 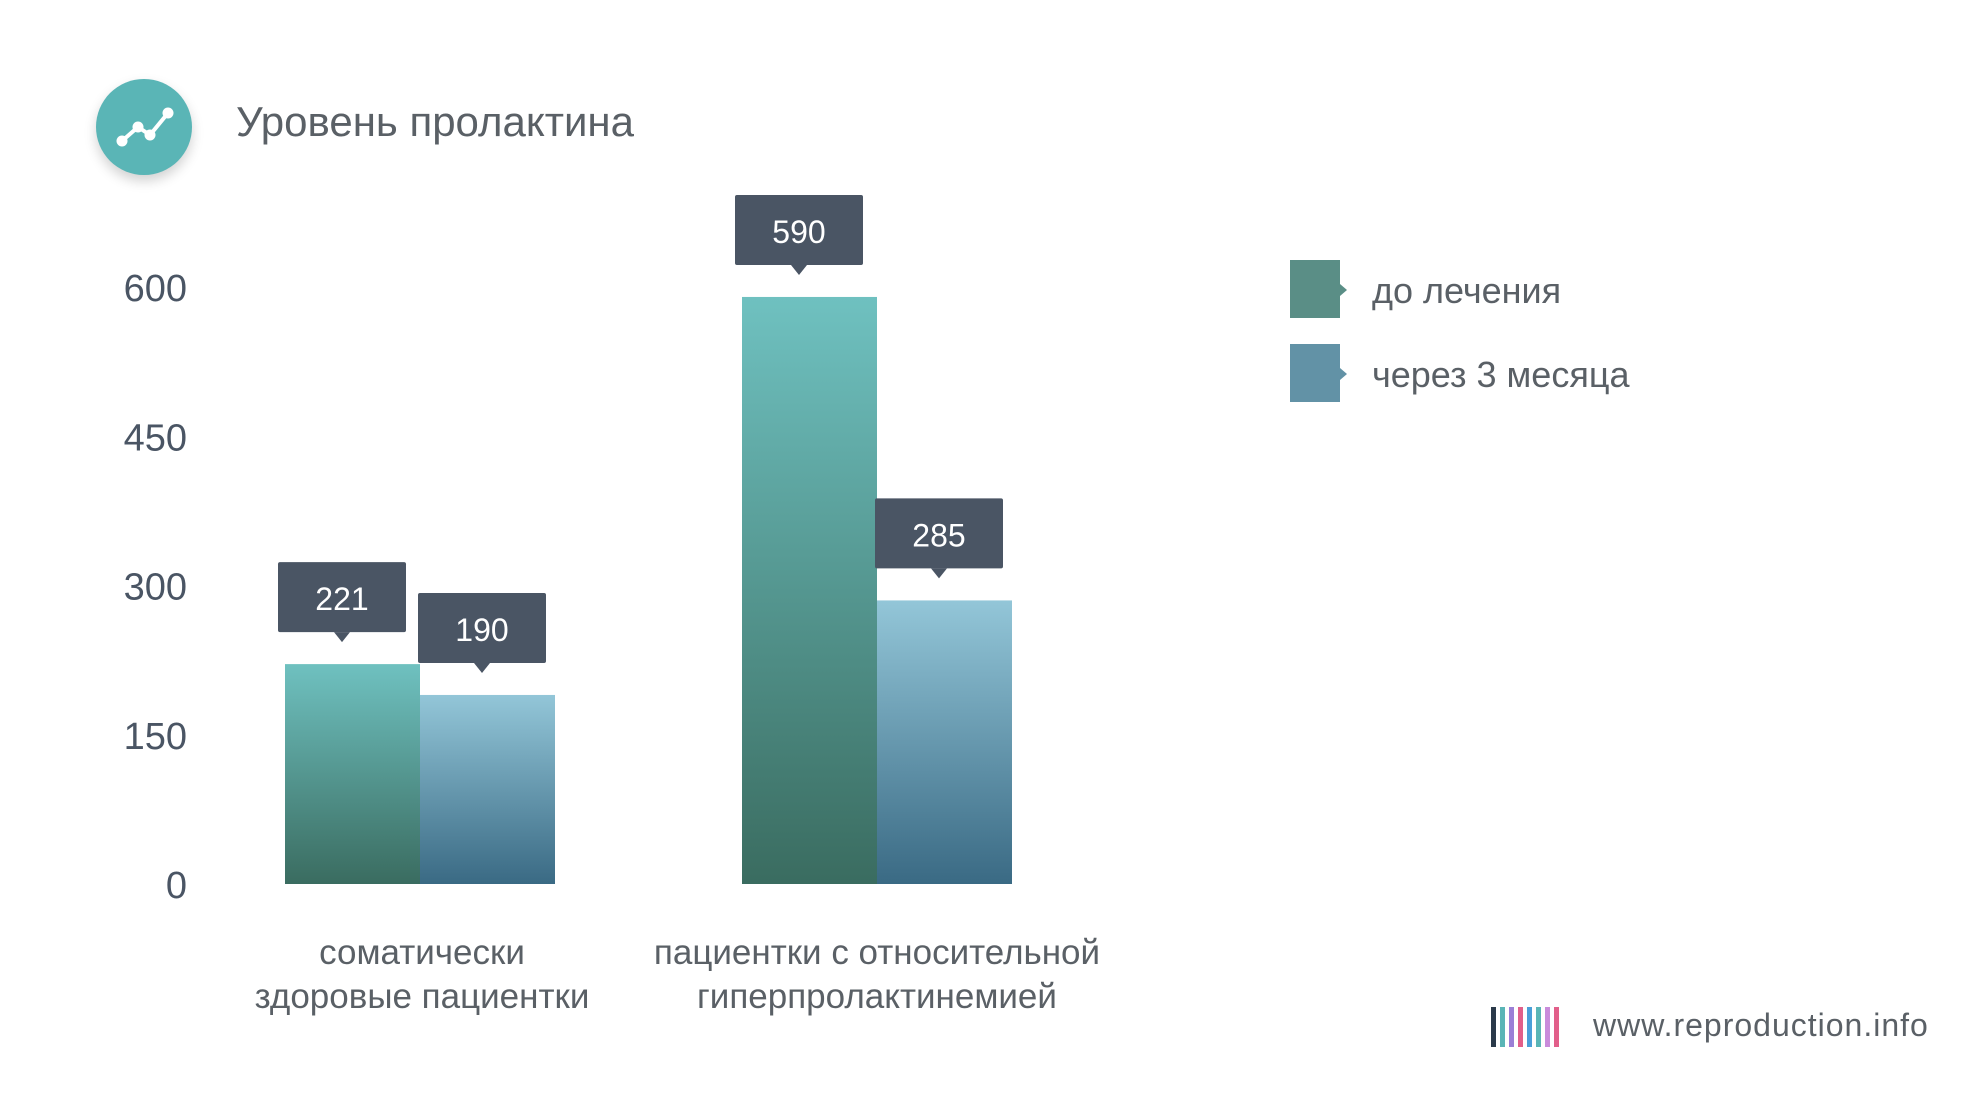 I want to click on data-label: 190, so click(x=481, y=630).